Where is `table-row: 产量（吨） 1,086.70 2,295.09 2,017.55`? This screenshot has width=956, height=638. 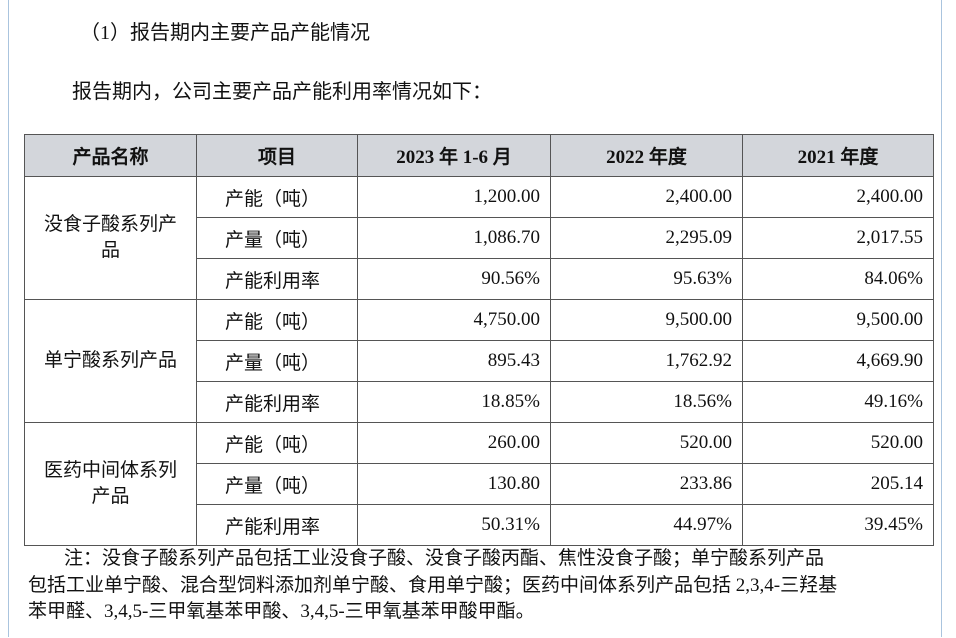
table-row: 产量（吨） 1,086.70 2,295.09 2,017.55 is located at coordinates (479, 238).